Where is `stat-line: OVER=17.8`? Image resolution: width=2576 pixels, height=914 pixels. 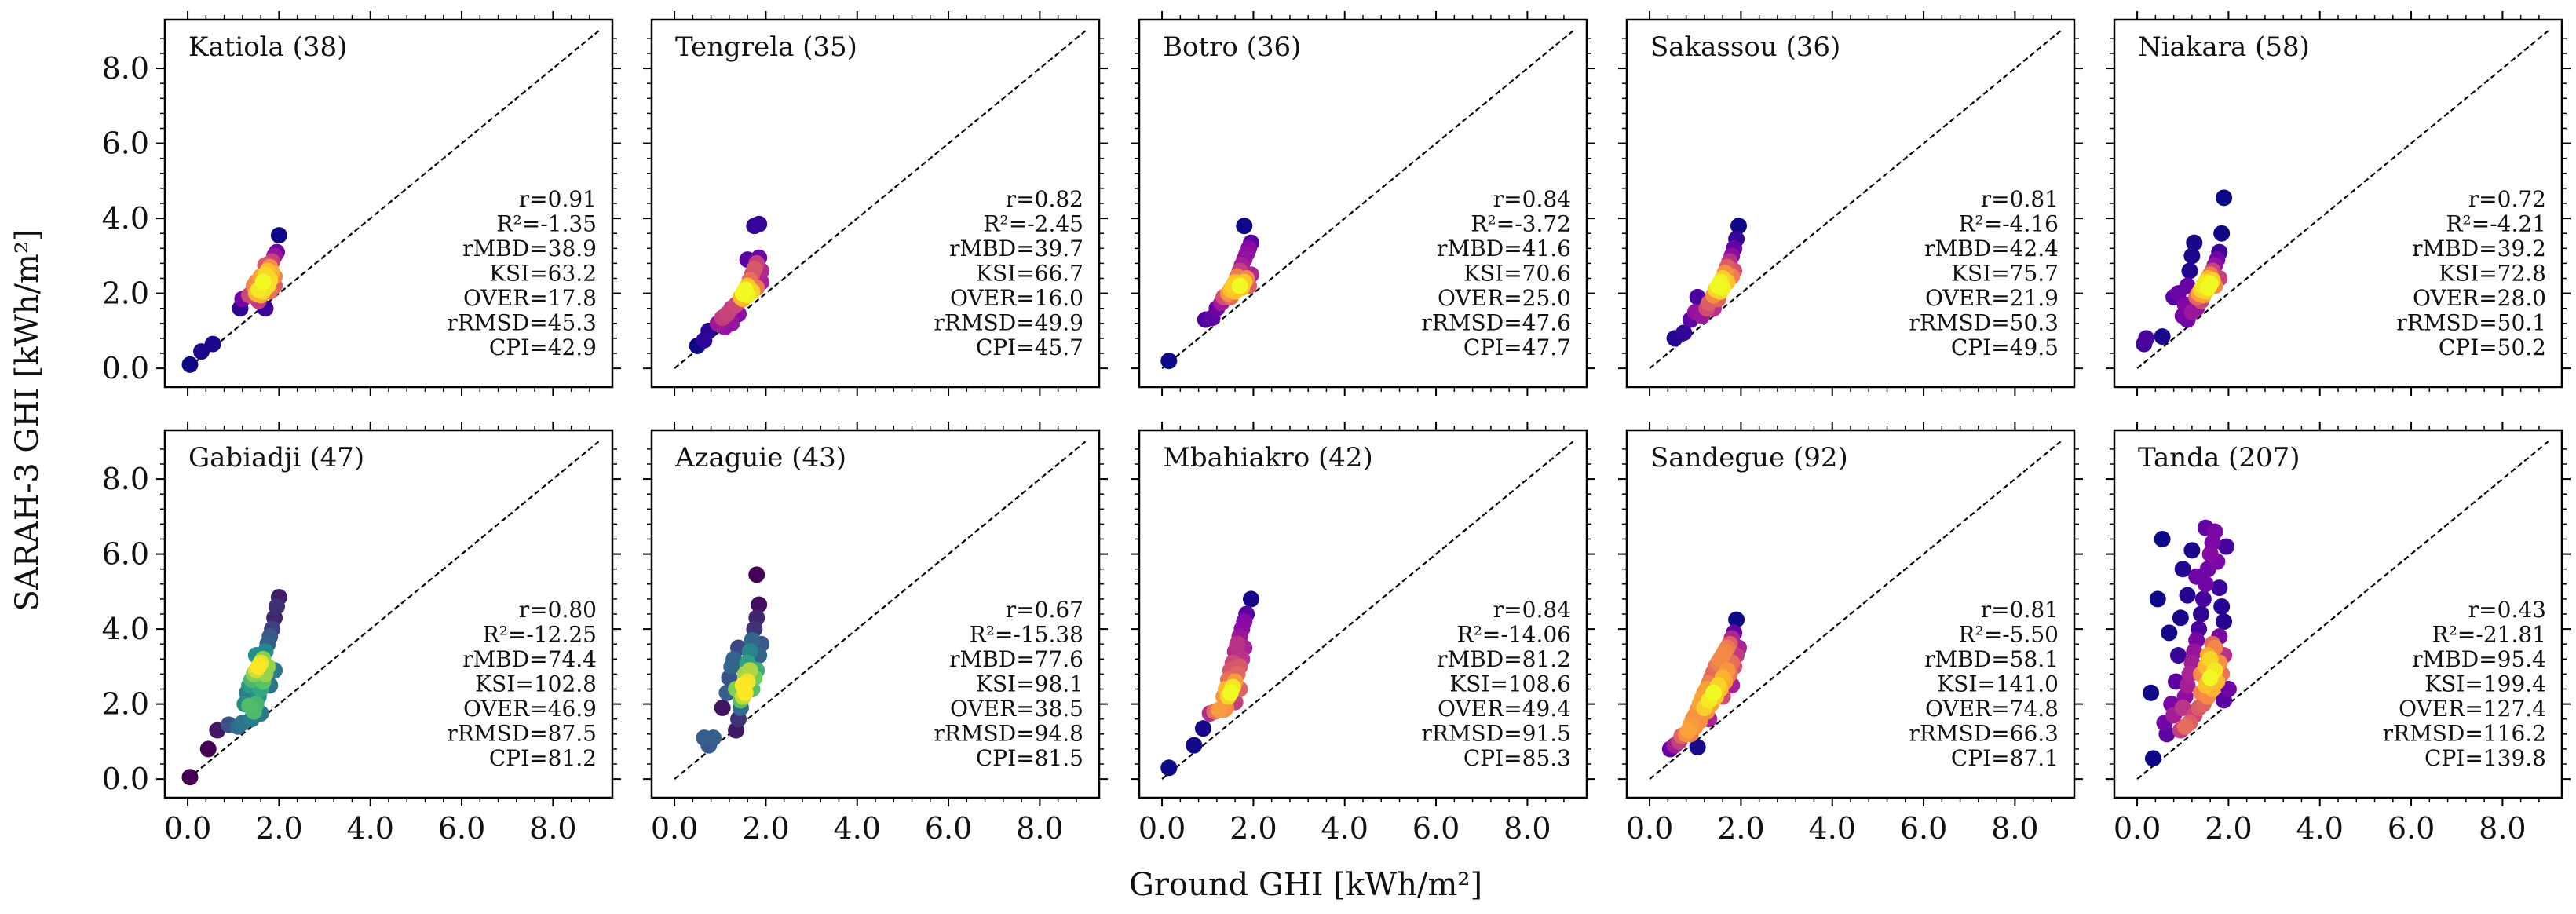
stat-line: OVER=17.8 is located at coordinates (530, 298).